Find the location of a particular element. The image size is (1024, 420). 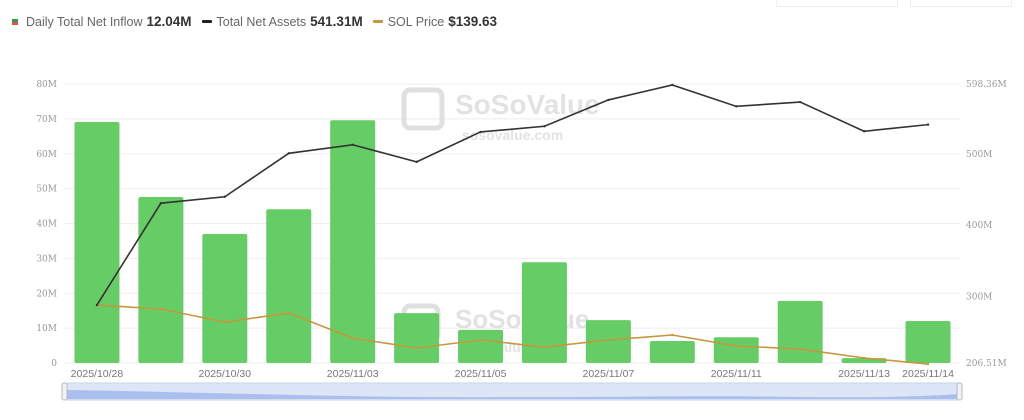

x-tick: 2025/11/13 is located at coordinates (864, 374).